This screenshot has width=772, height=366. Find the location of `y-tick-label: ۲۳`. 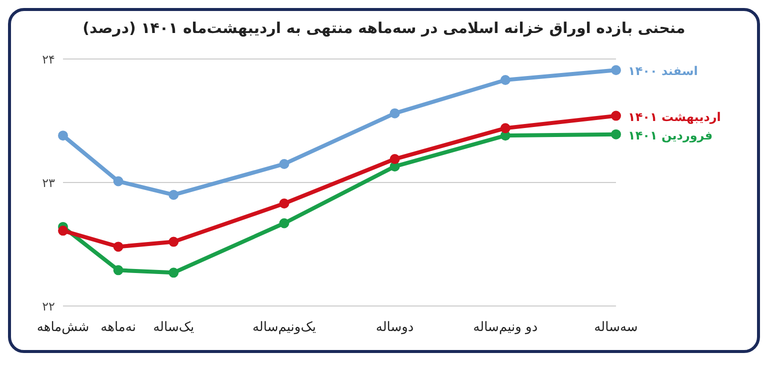

y-tick-label: ۲۳ is located at coordinates (49, 183).